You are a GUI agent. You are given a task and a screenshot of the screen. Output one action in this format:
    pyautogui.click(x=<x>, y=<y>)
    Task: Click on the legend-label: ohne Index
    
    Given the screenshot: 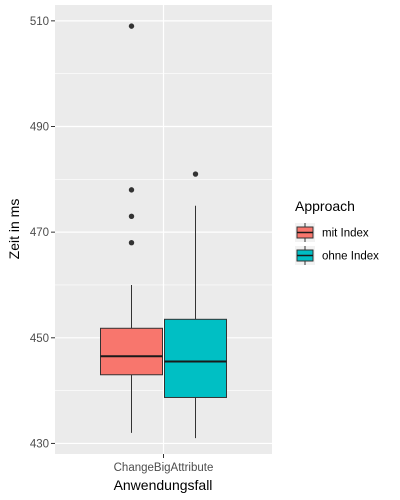 What is the action you would take?
    pyautogui.click(x=350, y=257)
    